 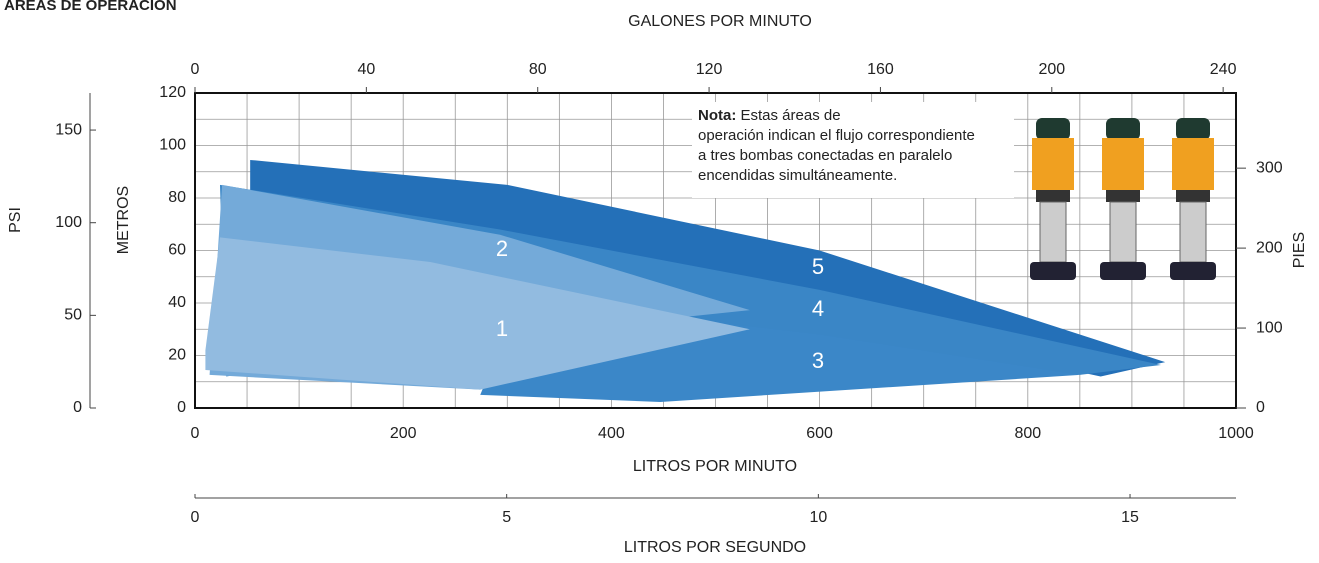 What do you see at coordinates (177, 250) in the screenshot?
I see `y-tick-label: 60` at bounding box center [177, 250].